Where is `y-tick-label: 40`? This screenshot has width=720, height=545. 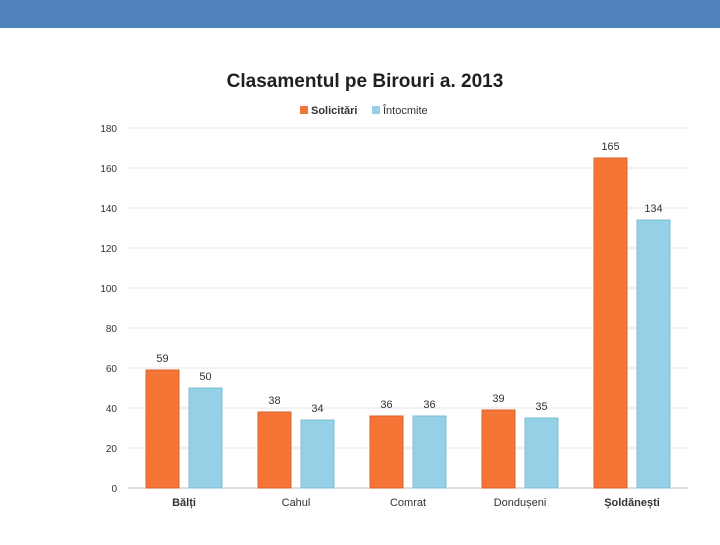 y-tick-label: 40 is located at coordinates (112, 409).